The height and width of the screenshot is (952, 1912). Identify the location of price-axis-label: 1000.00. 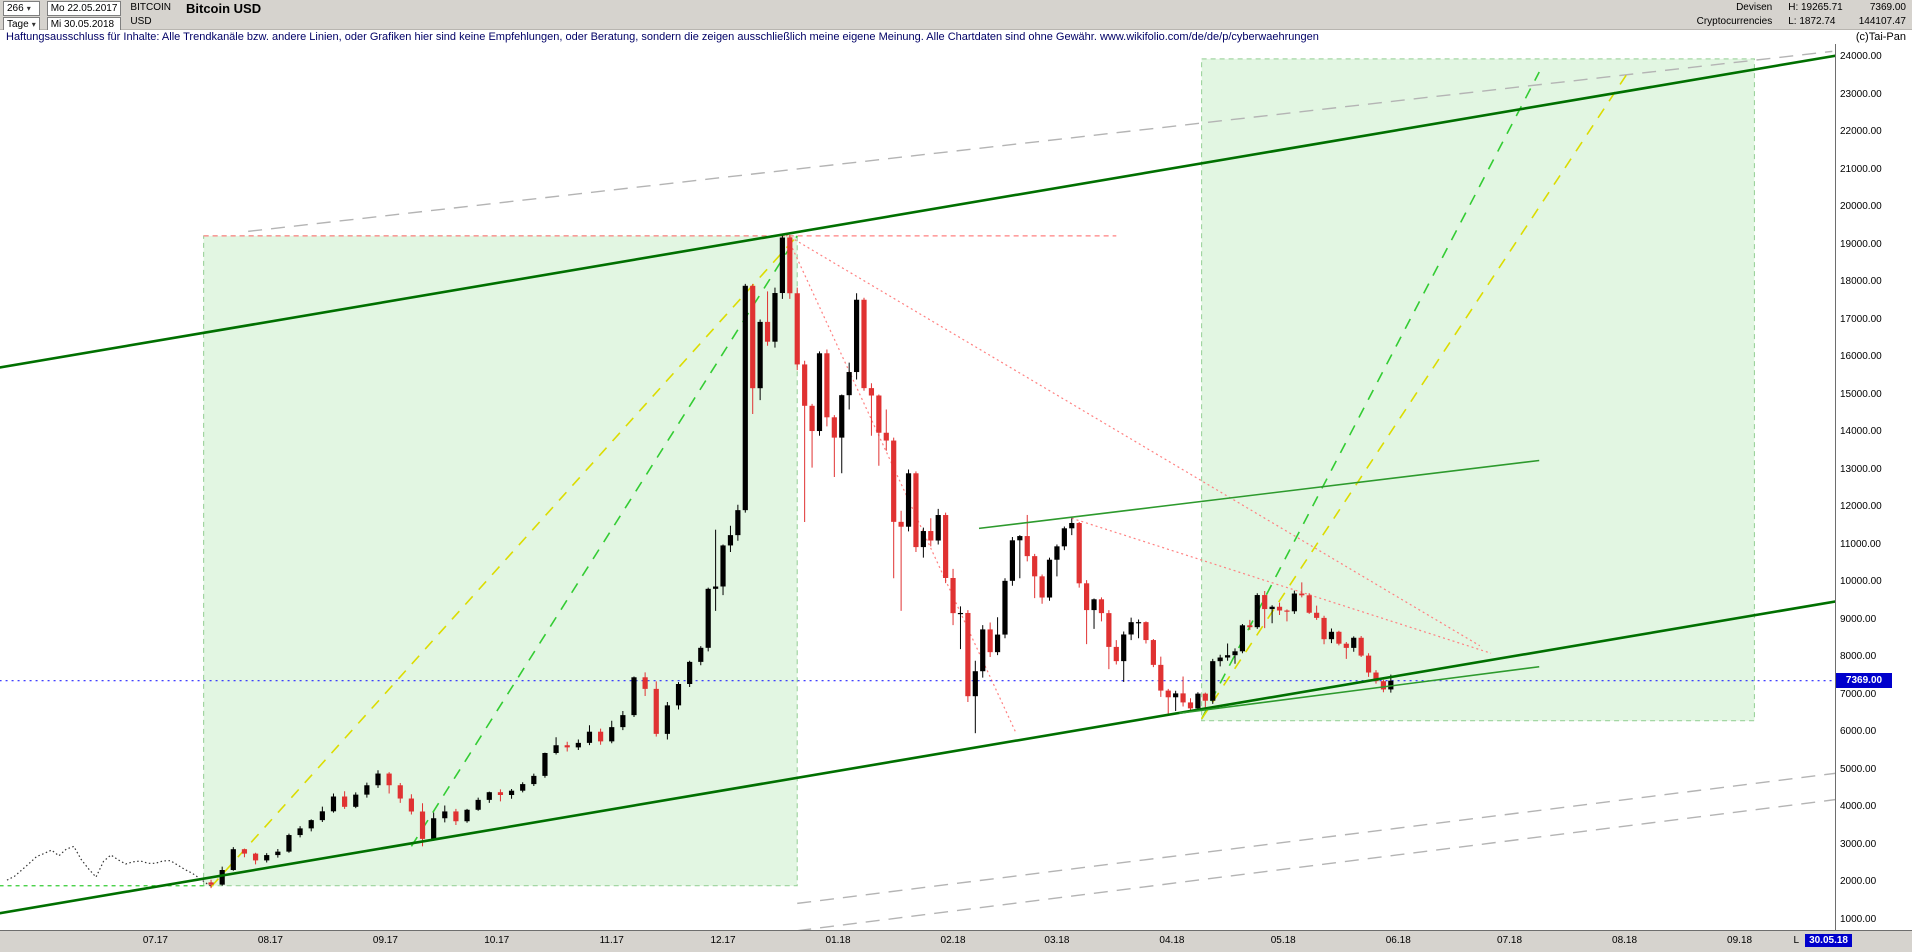
(1858, 919).